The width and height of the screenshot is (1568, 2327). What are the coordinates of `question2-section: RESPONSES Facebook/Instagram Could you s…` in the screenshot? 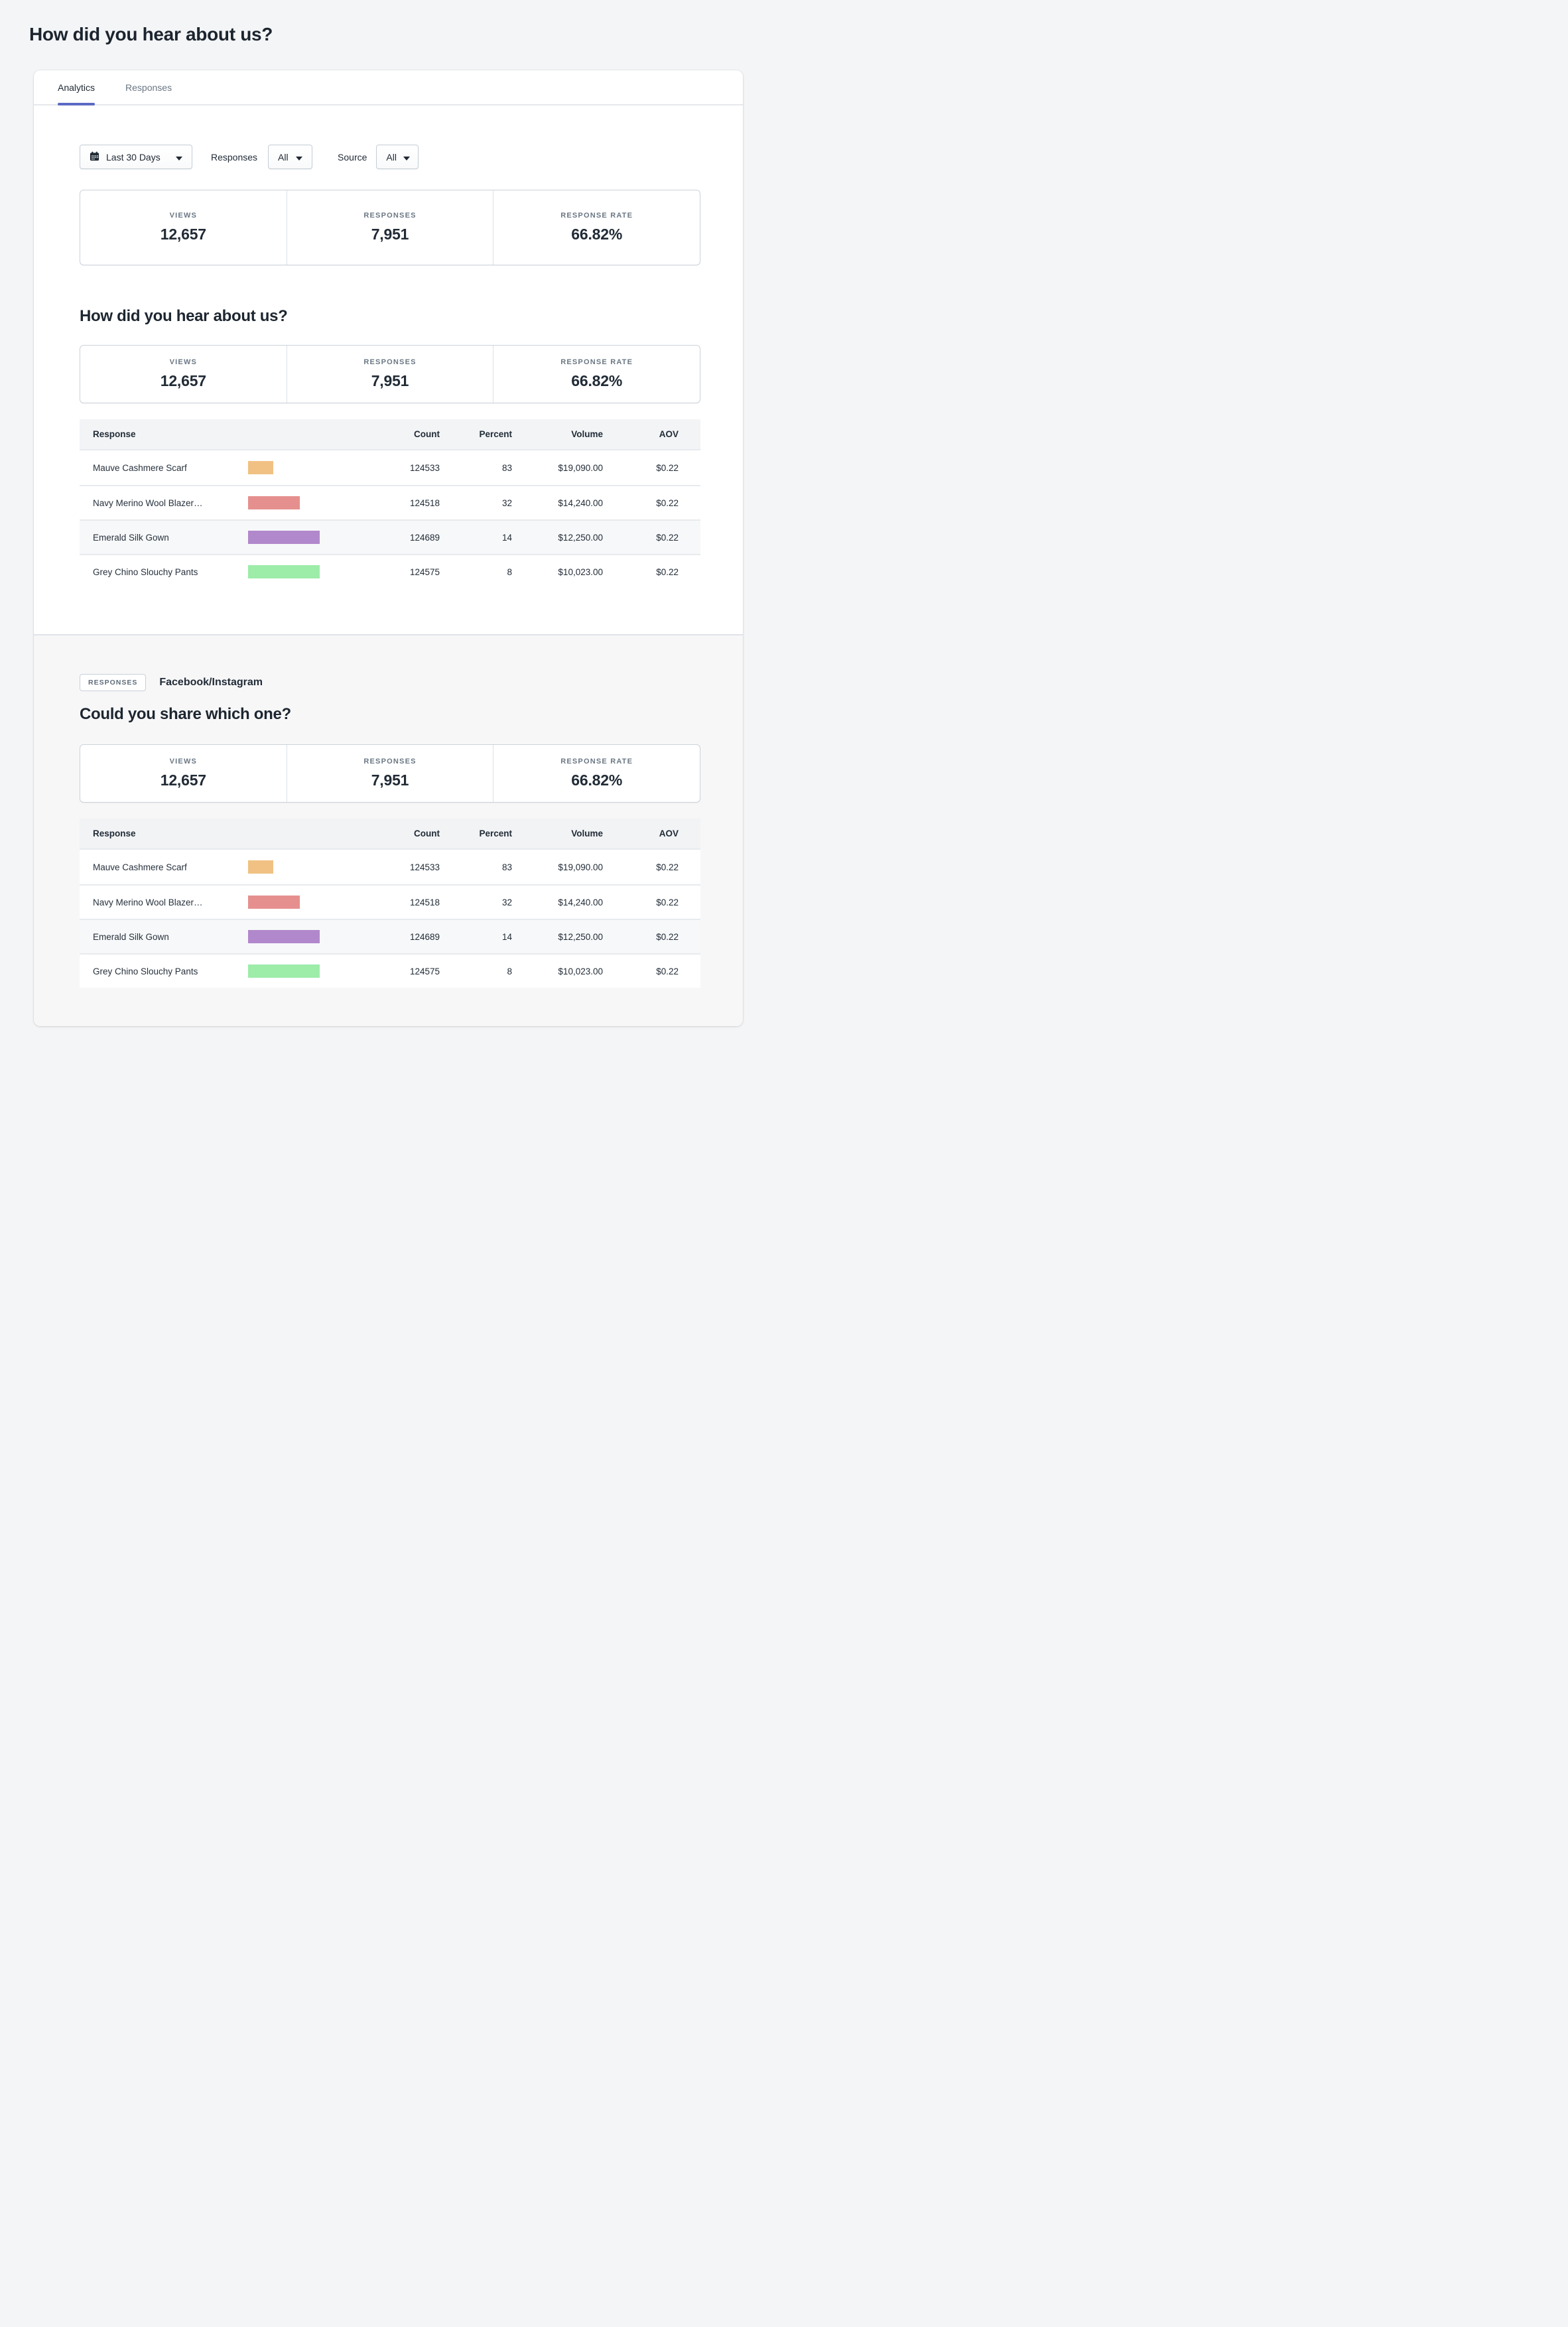 It's located at (389, 830).